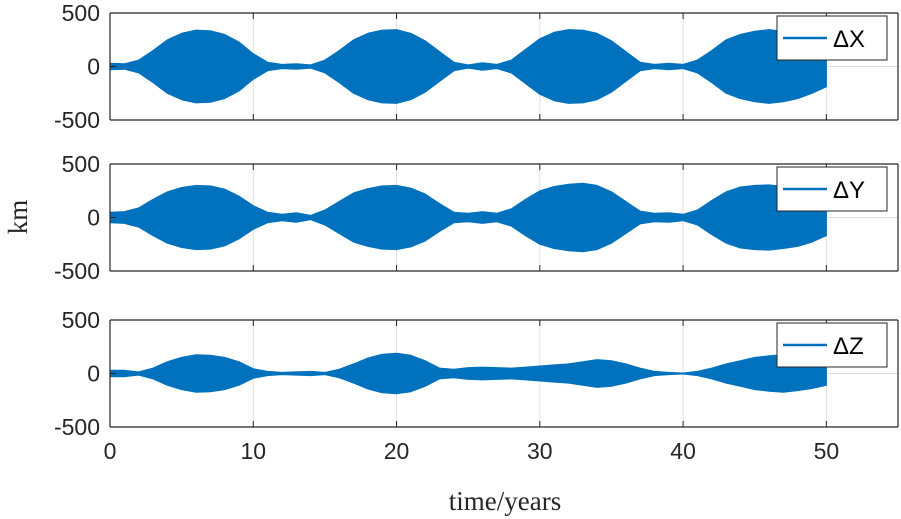  Describe the element at coordinates (18, 217) in the screenshot. I see `y-axis-label: km` at that location.